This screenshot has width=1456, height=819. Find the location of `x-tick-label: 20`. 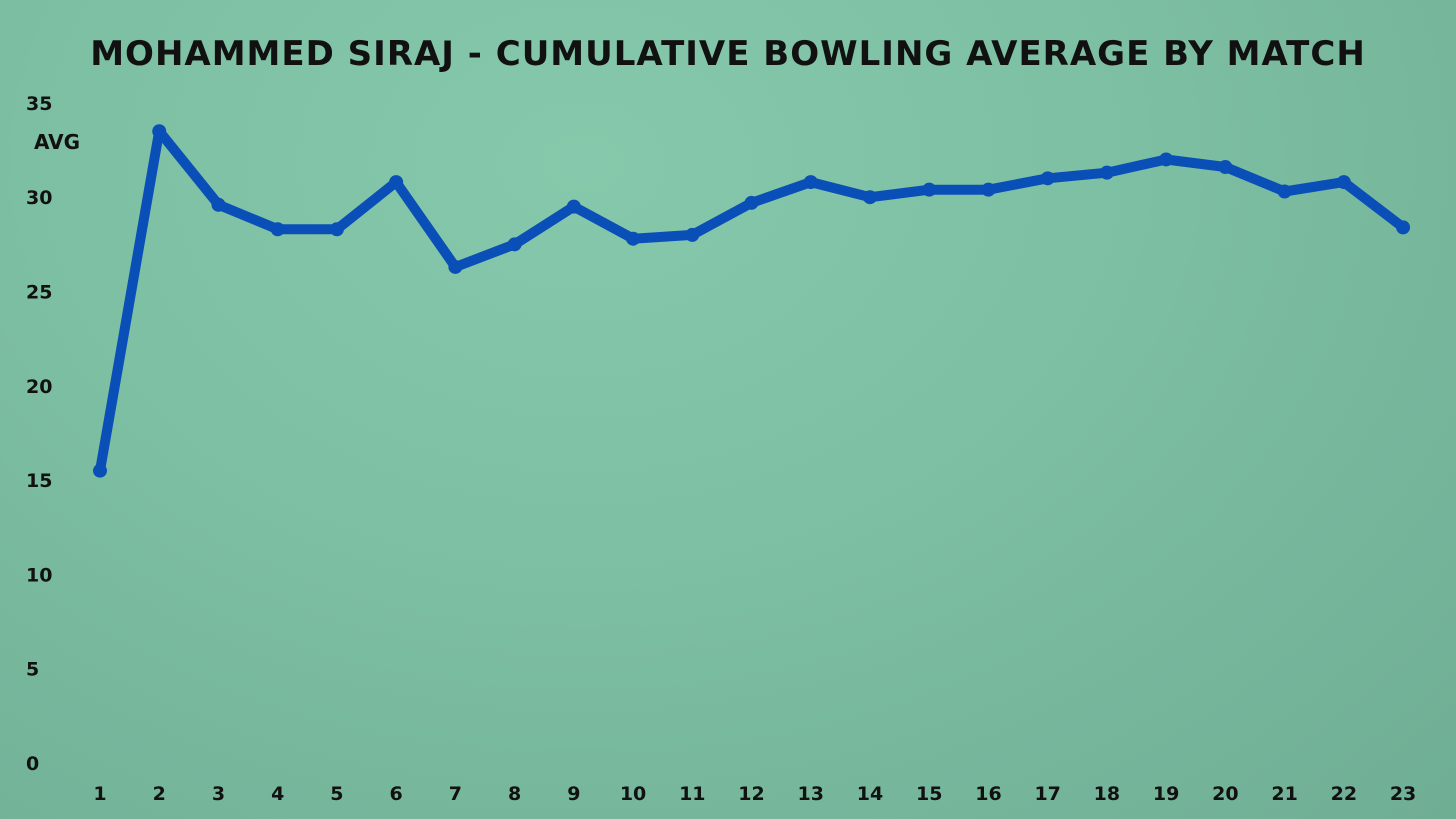

x-tick-label: 20 is located at coordinates (1225, 794).